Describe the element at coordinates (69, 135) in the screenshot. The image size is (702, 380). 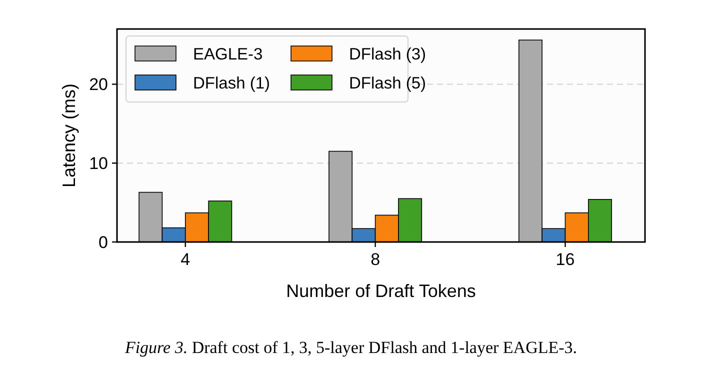
I see `y-axis-title: Latency (ms)` at that location.